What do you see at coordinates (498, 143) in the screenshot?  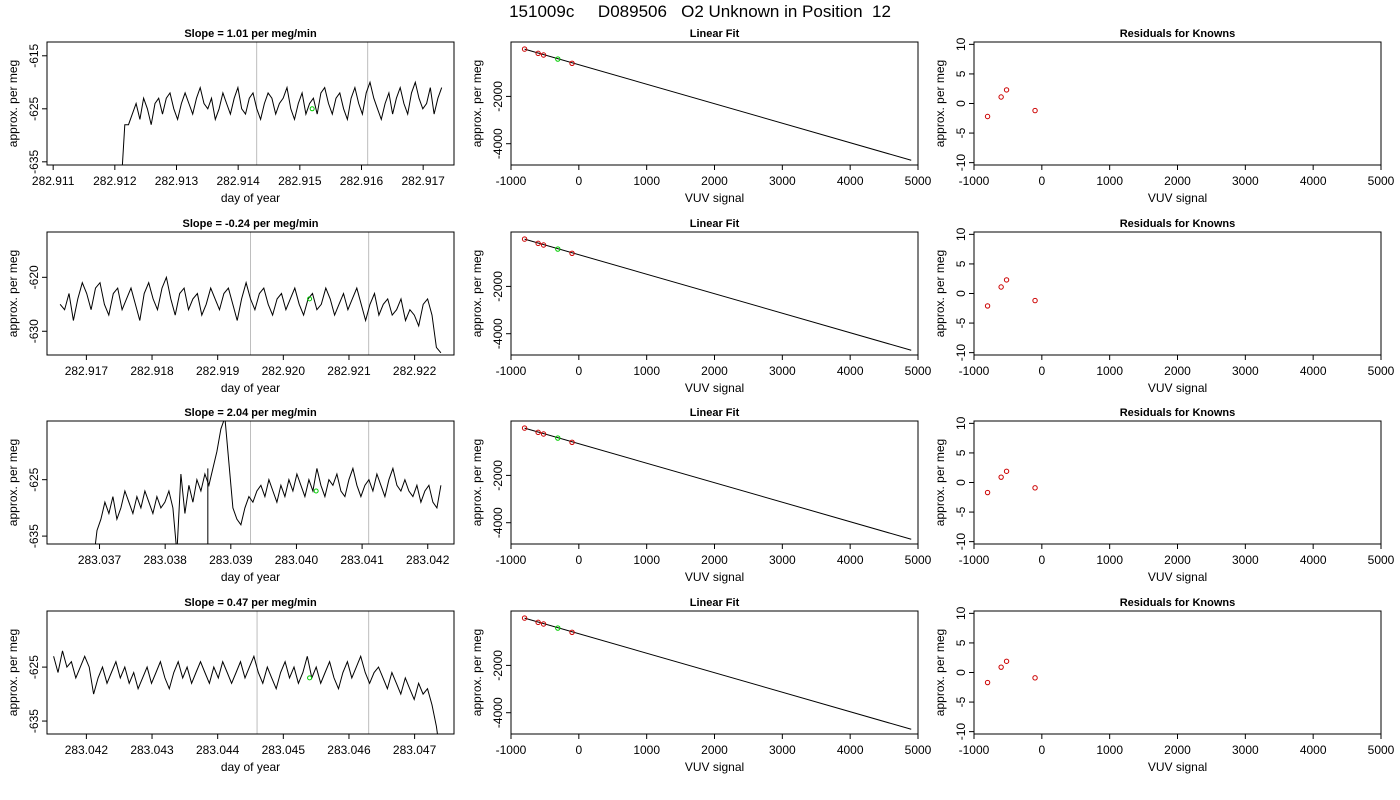 I see `y-tick-label: -4000` at bounding box center [498, 143].